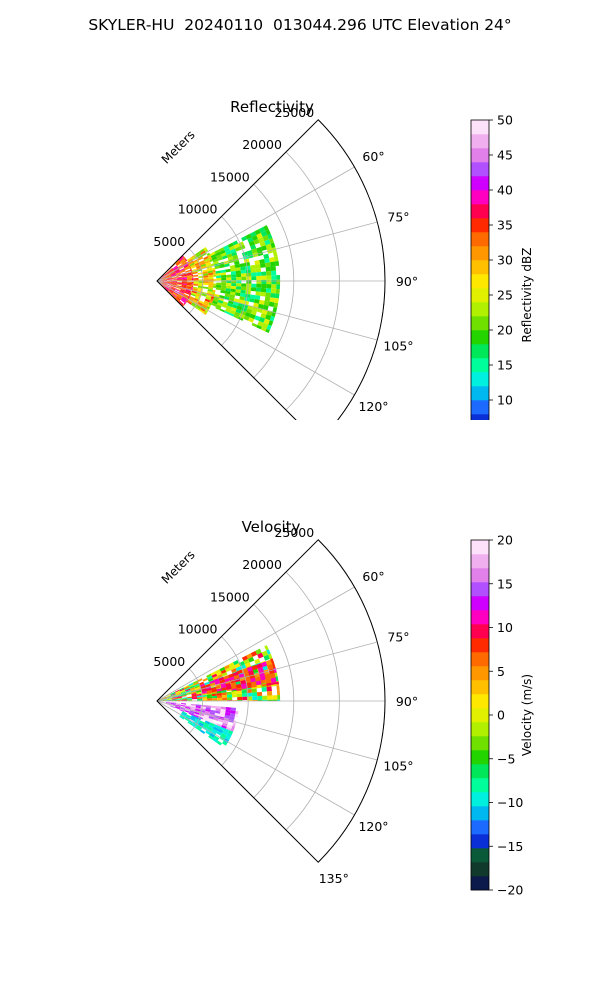 The image size is (600, 1000). Describe the element at coordinates (501, 715) in the screenshot. I see `colorbar-tick-label: 0` at that location.